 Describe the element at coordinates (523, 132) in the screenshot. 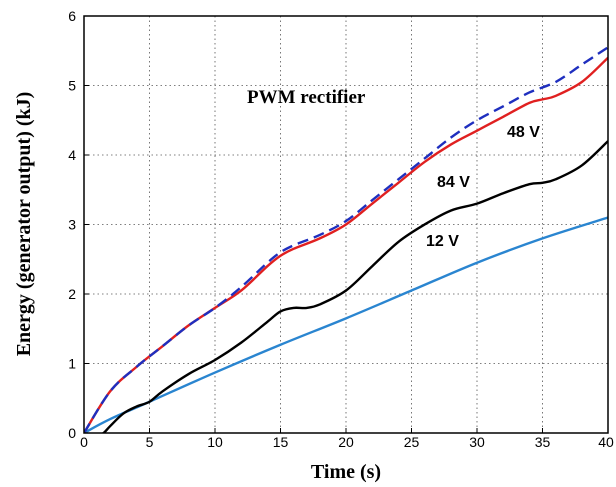

I see `series-label-48v: 48 V` at that location.